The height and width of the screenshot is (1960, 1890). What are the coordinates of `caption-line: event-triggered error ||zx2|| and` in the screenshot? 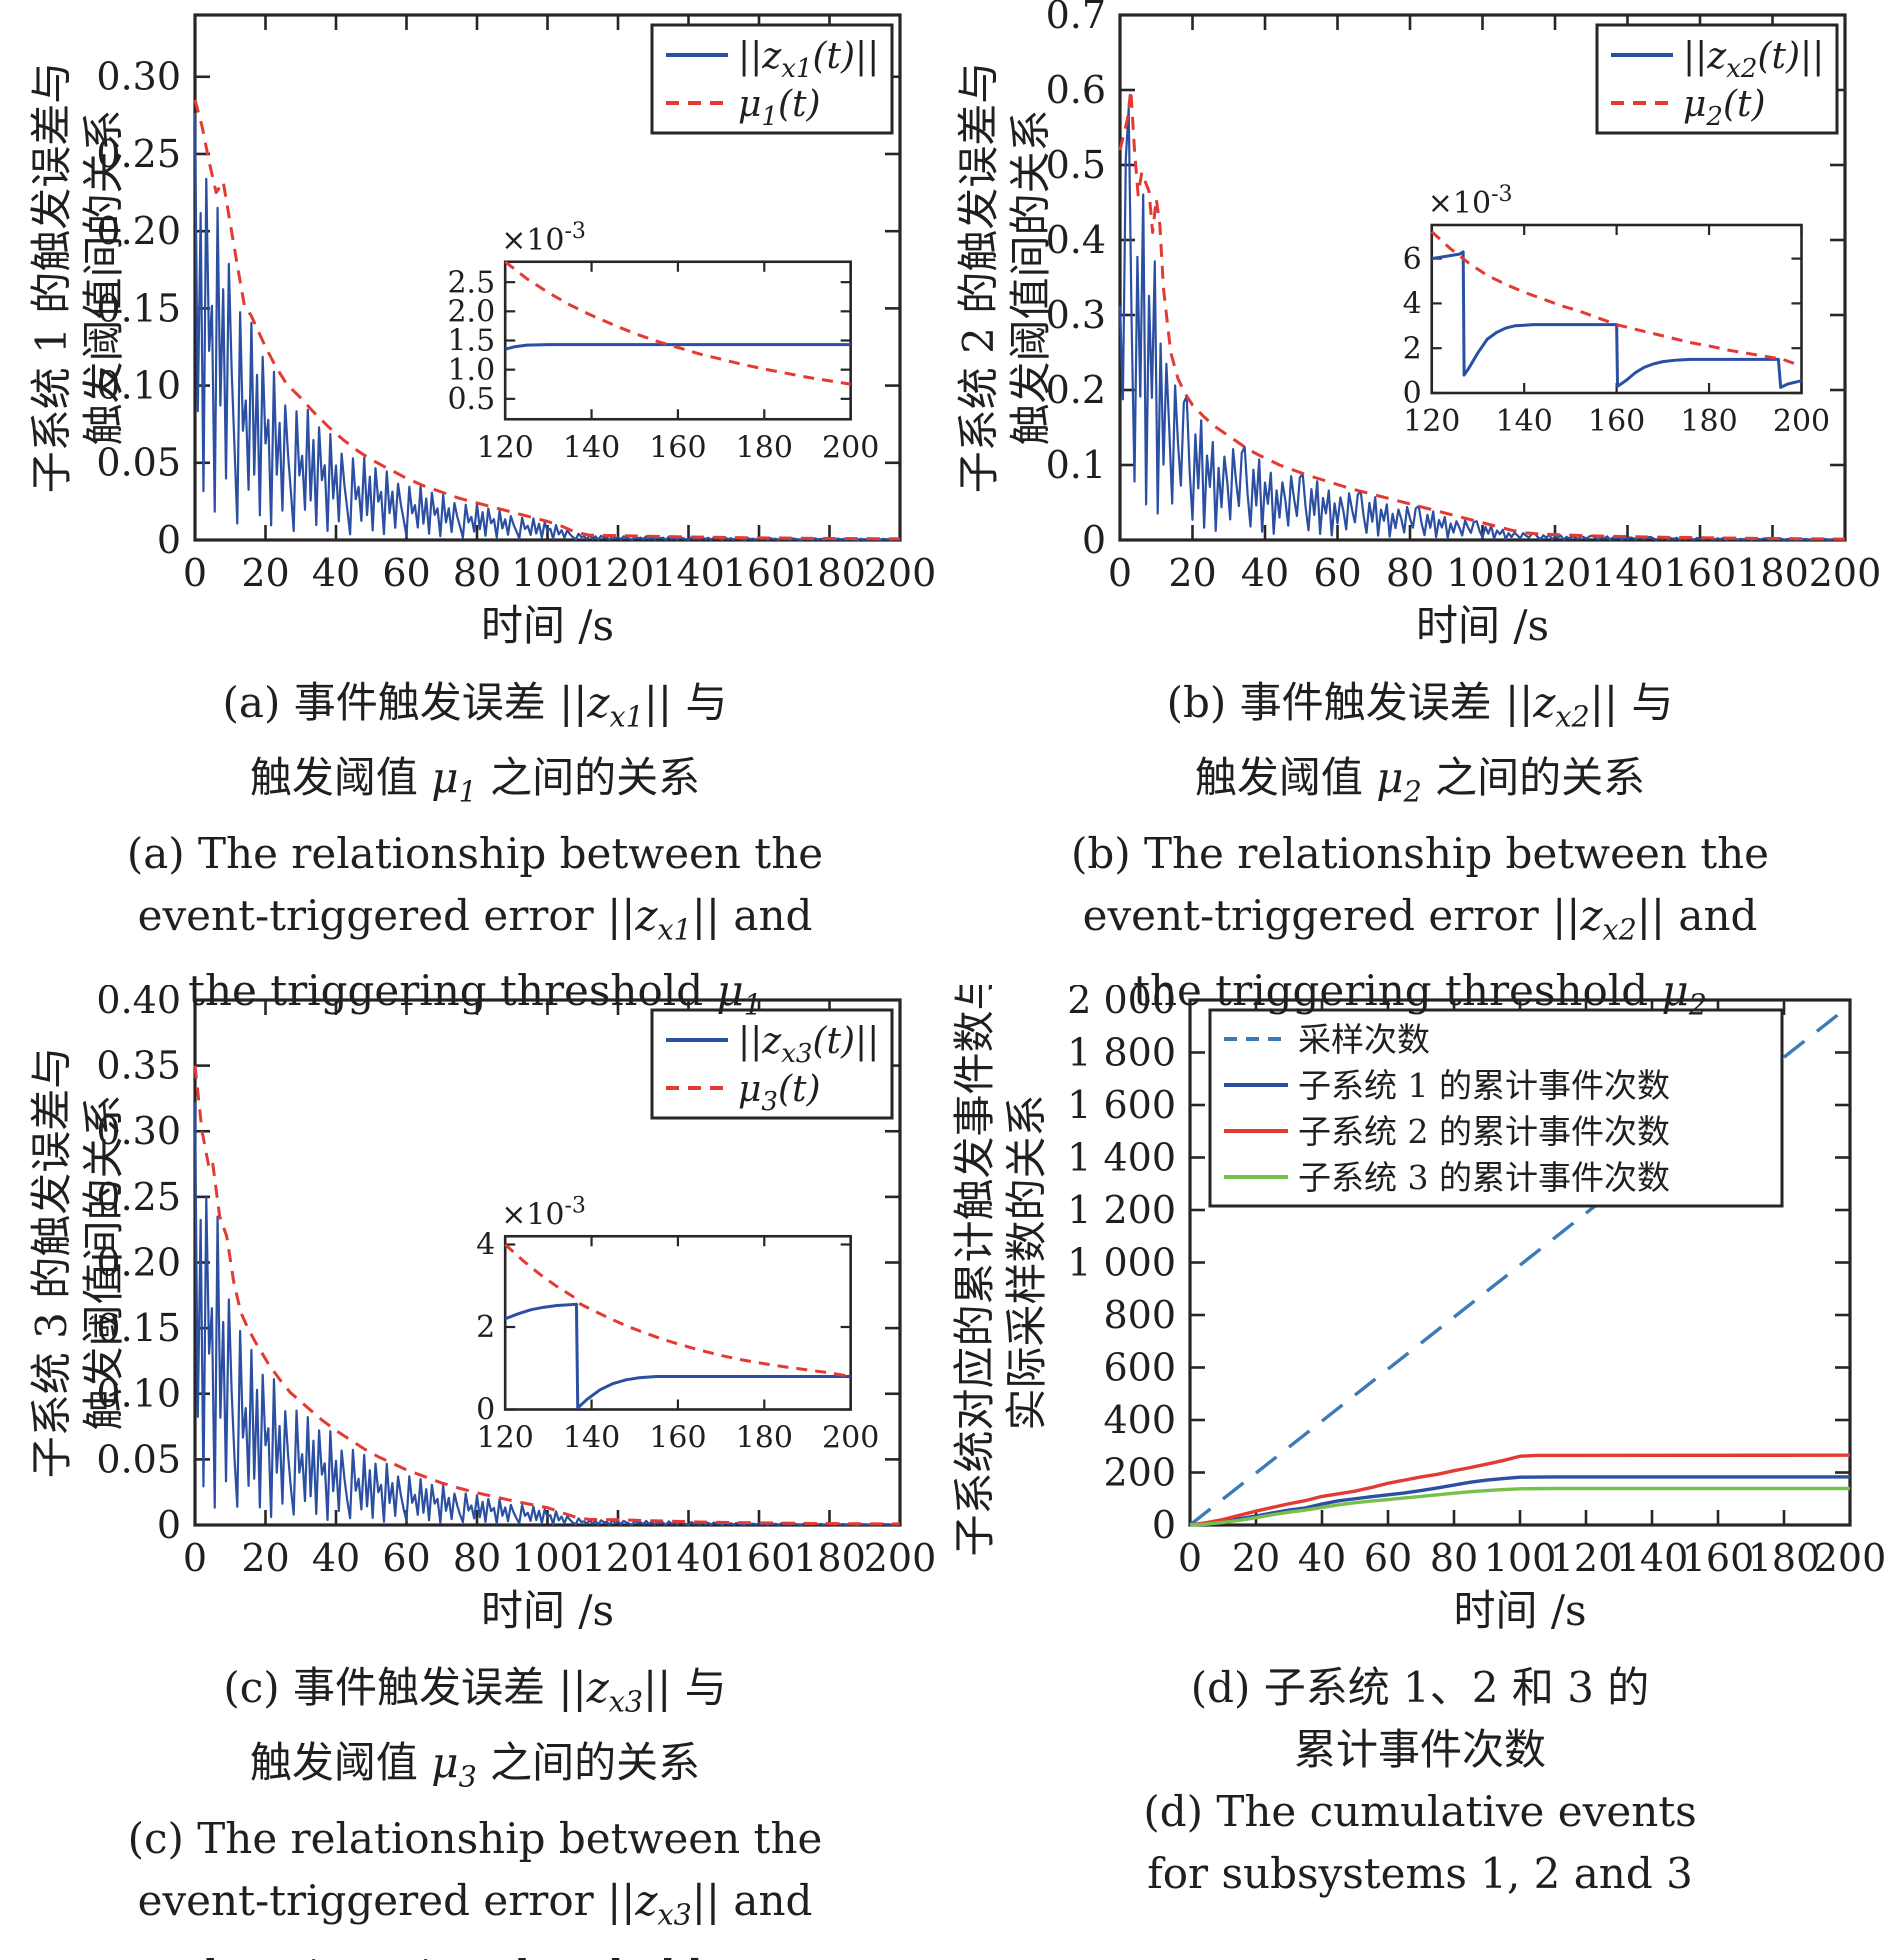 It's located at (1420, 918).